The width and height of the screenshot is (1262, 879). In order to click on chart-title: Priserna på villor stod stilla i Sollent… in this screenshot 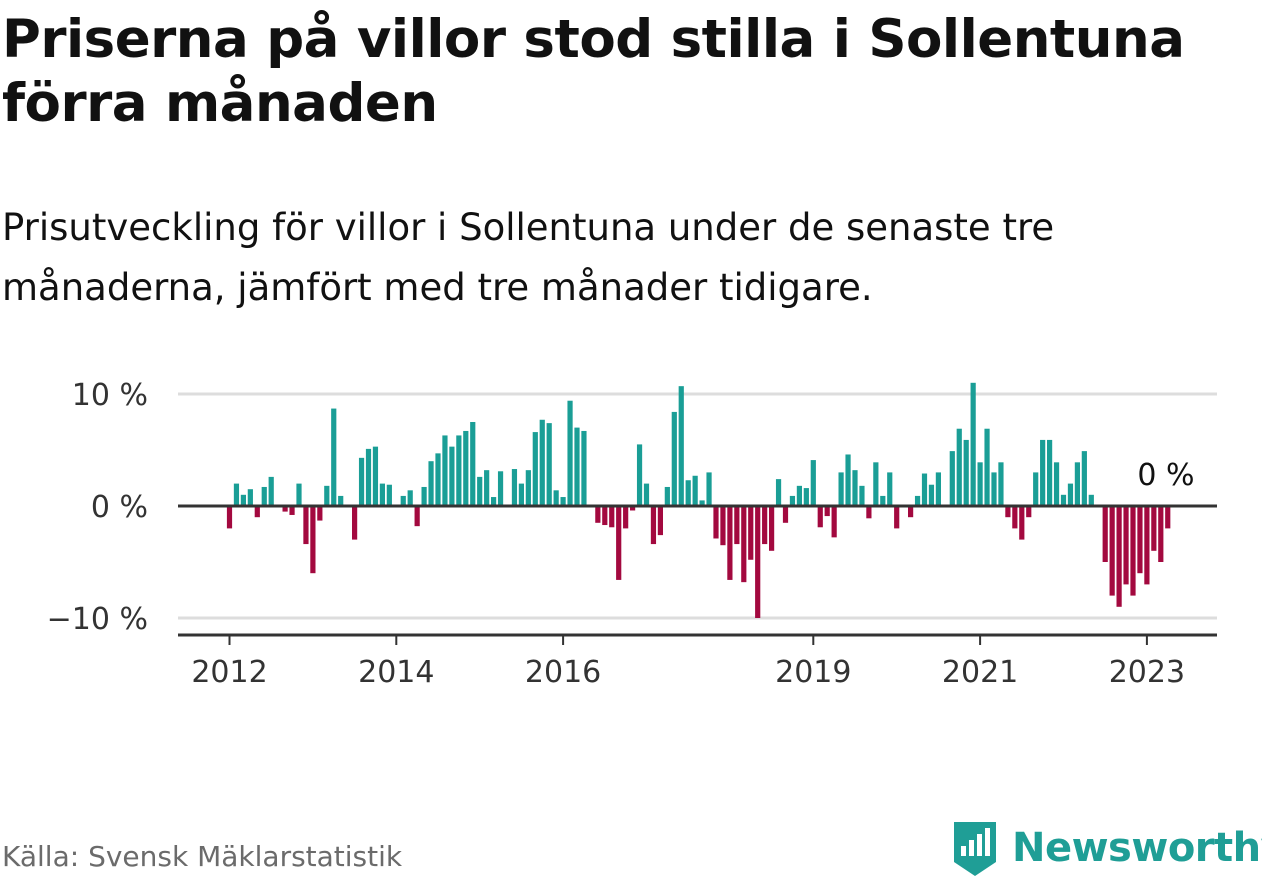, I will do `click(593, 71)`.